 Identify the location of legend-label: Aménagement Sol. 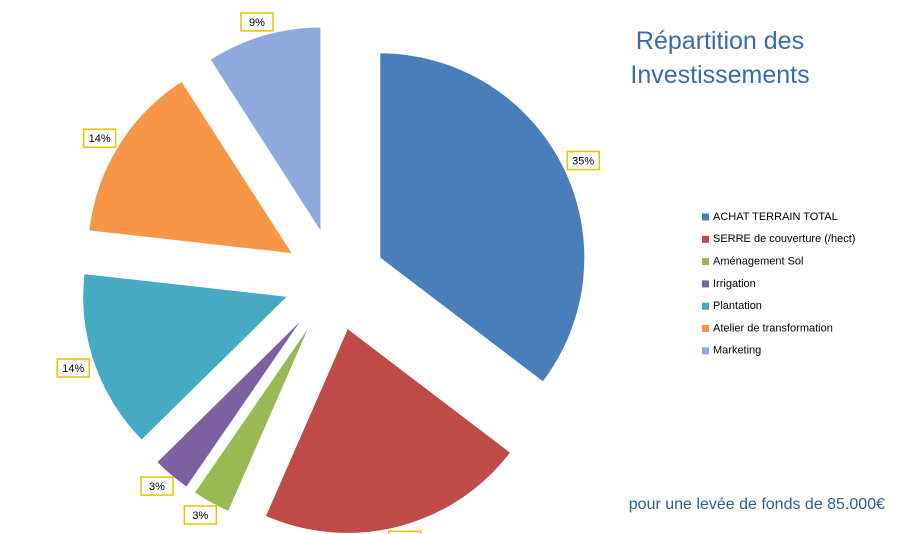
(758, 262).